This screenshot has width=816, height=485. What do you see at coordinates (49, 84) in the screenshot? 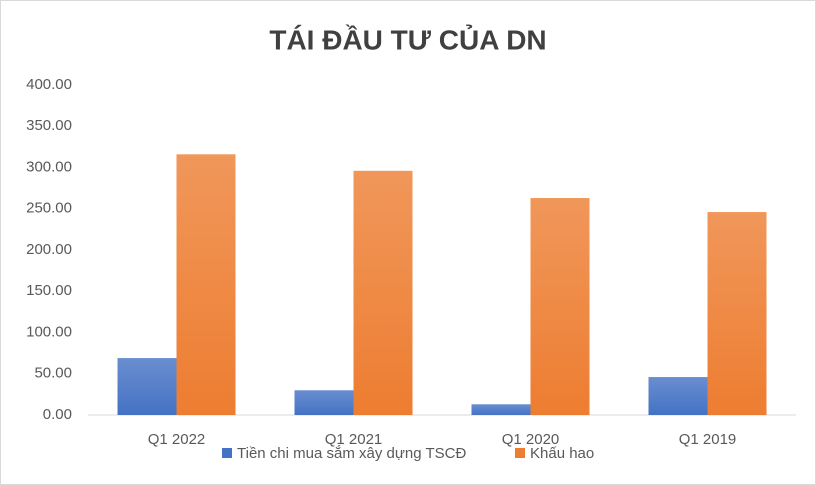
I see `y-tick-label: 400.00` at bounding box center [49, 84].